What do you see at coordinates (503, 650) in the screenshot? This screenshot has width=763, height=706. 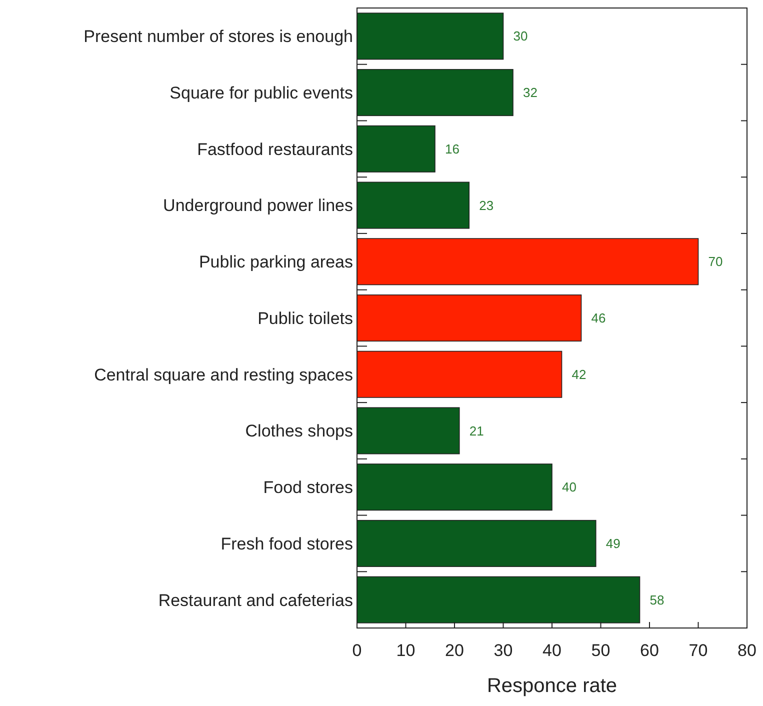 I see `x-tick-label: 30` at bounding box center [503, 650].